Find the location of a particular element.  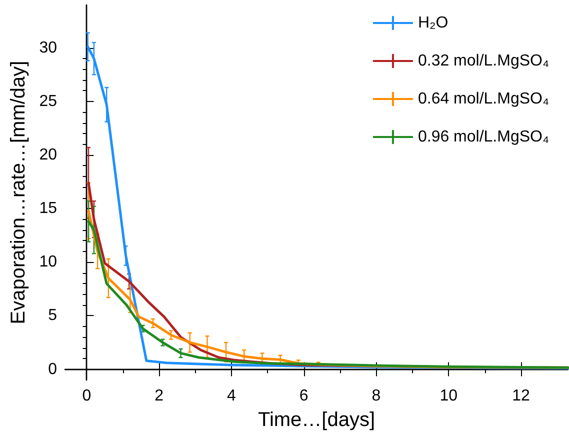

y-tick-label: 20 is located at coordinates (48, 155).